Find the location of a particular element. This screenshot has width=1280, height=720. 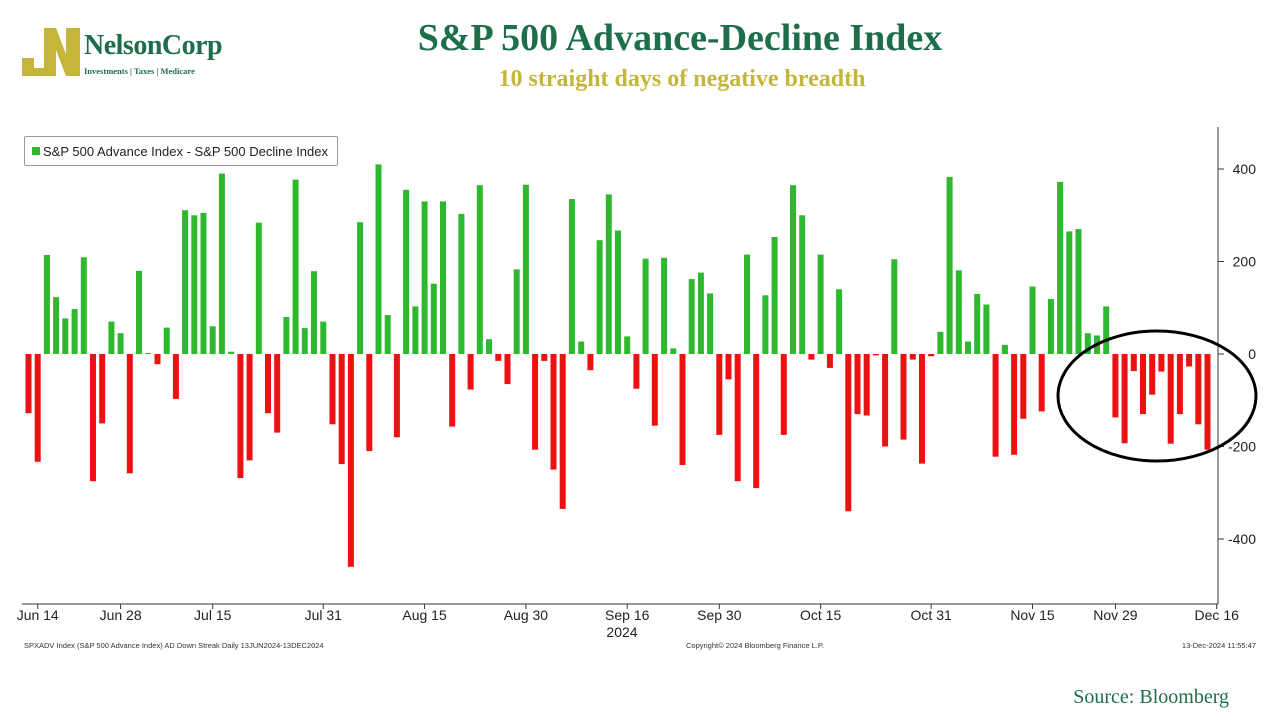

page-title: S&P 500 Advance-Decline Index is located at coordinates (680, 38).